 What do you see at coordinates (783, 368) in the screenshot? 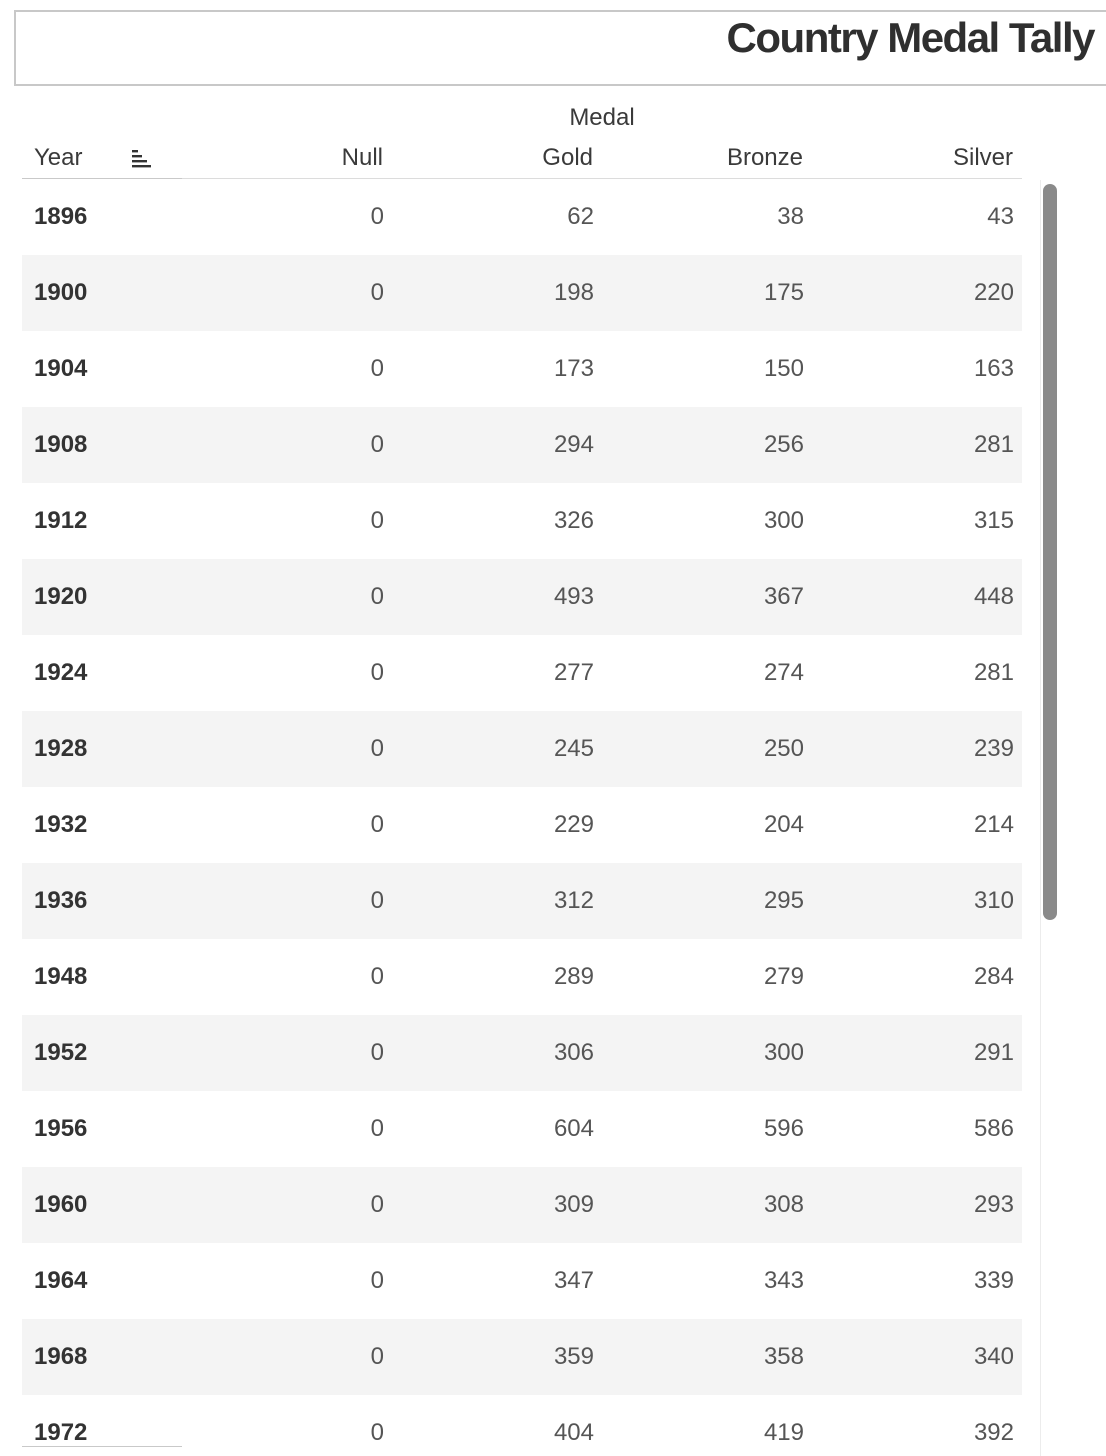
I see `cell-bronze: 150` at bounding box center [783, 368].